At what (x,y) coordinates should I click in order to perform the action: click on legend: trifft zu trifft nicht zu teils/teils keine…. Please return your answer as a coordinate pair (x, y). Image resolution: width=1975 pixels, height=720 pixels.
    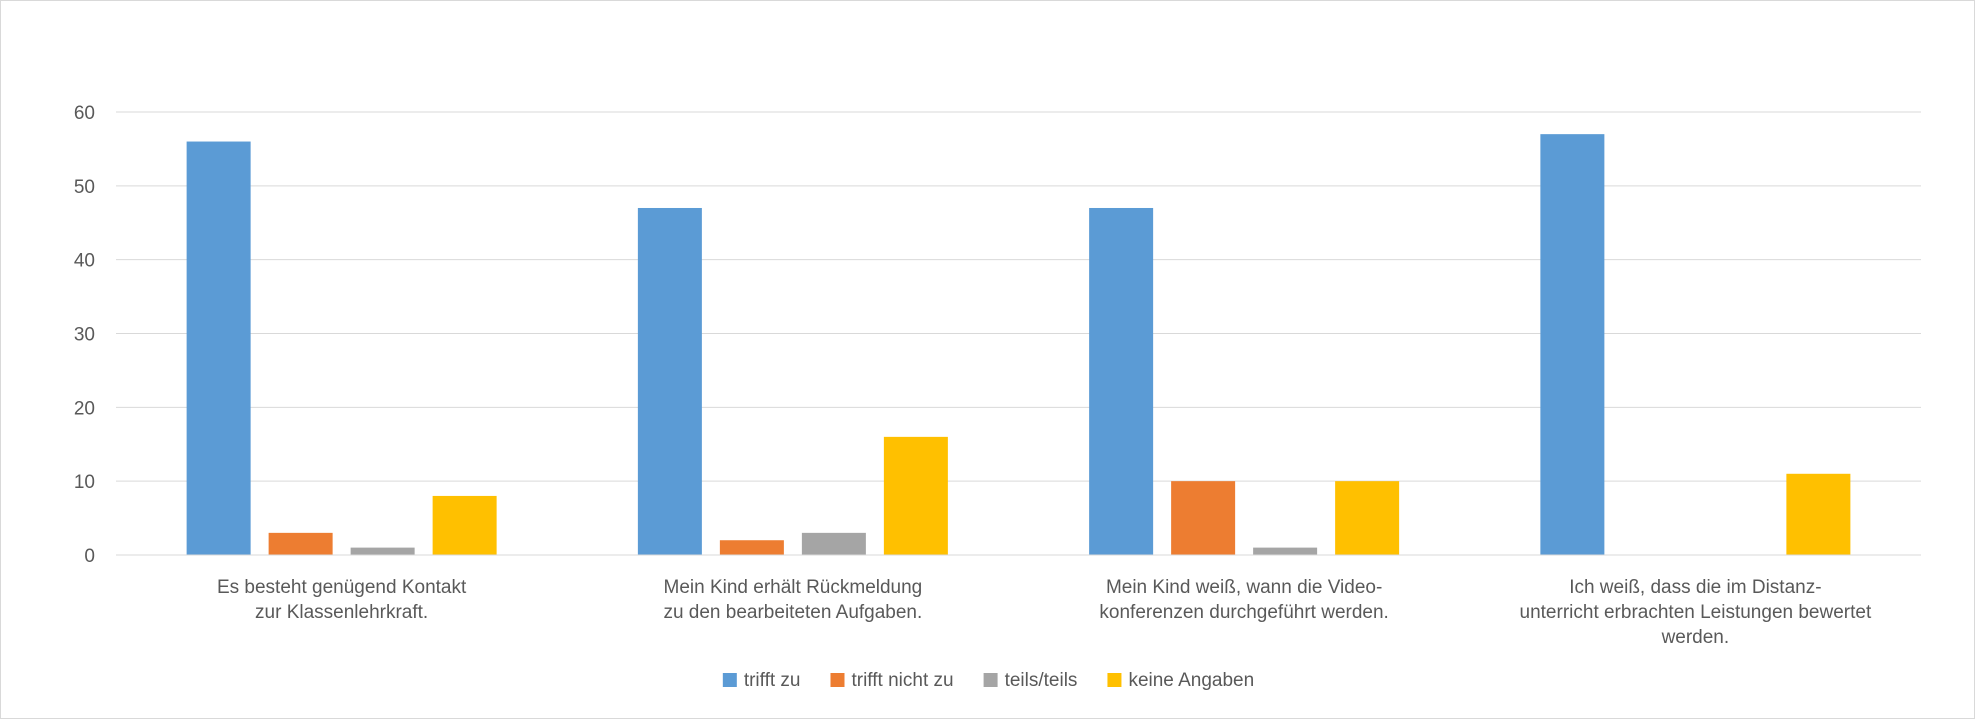
    Looking at the image, I should click on (988, 680).